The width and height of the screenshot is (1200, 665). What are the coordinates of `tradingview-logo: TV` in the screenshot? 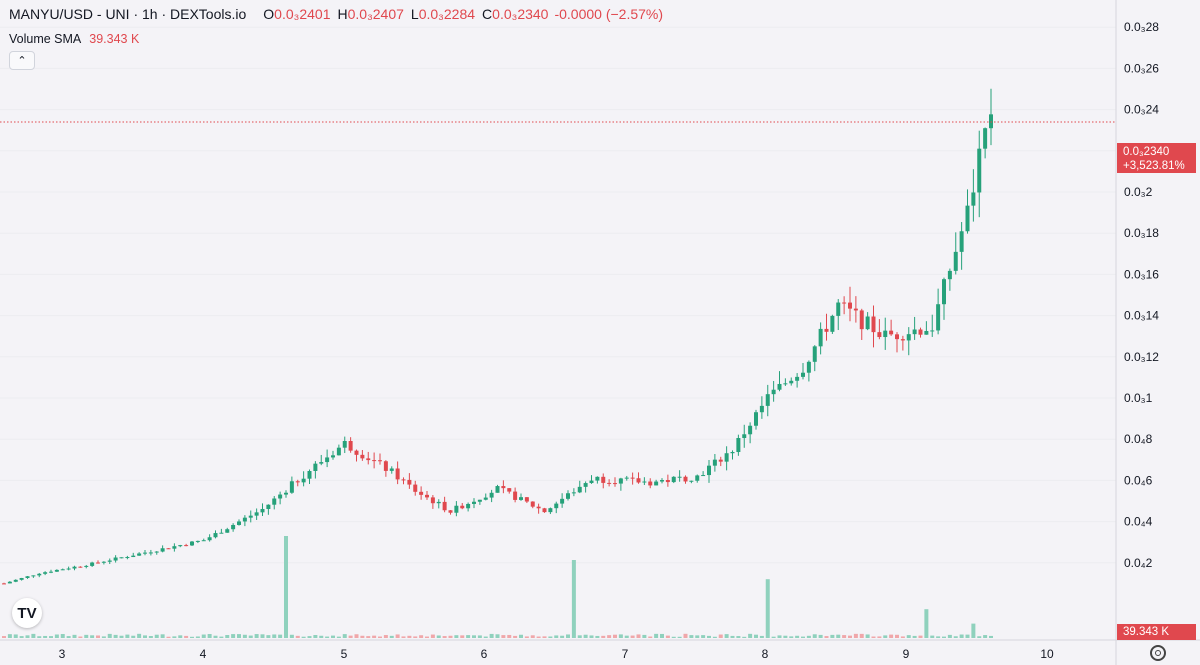 It's located at (27, 613).